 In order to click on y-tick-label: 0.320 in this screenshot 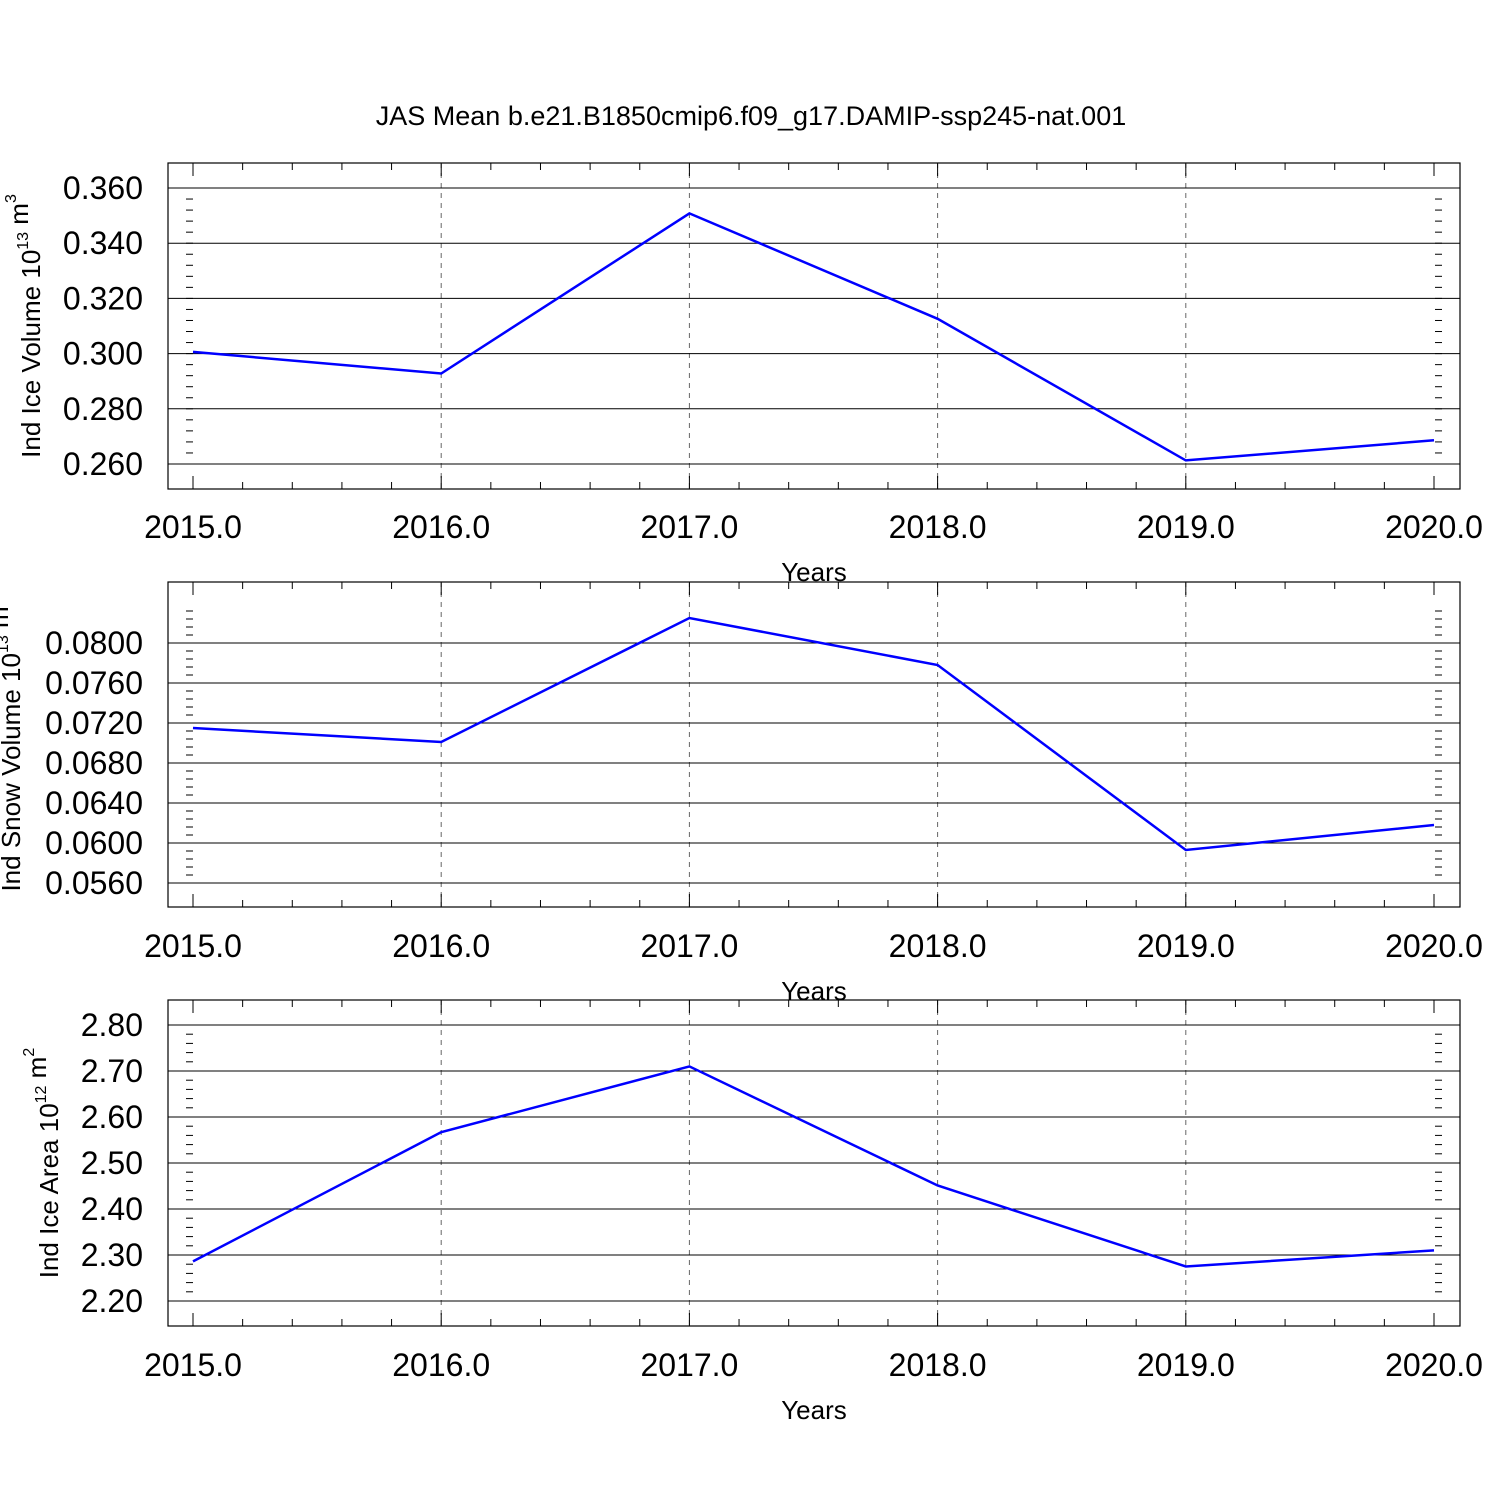, I will do `click(103, 298)`.